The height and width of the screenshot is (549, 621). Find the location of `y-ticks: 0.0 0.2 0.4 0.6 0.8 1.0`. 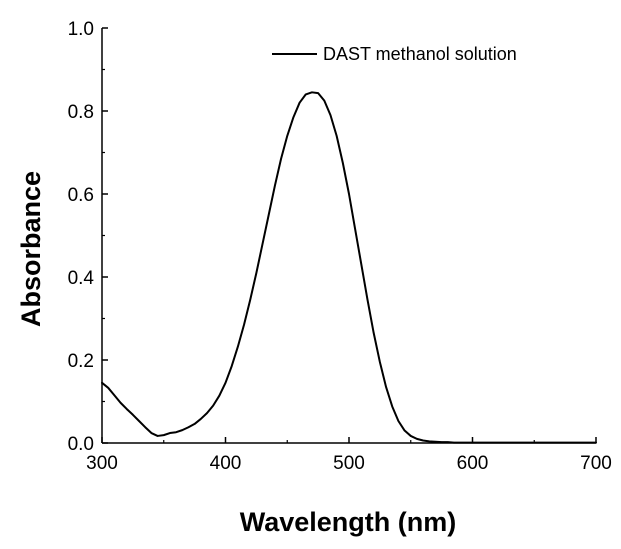

y-ticks: 0.0 0.2 0.4 0.6 0.8 1.0 is located at coordinates (88, 237).